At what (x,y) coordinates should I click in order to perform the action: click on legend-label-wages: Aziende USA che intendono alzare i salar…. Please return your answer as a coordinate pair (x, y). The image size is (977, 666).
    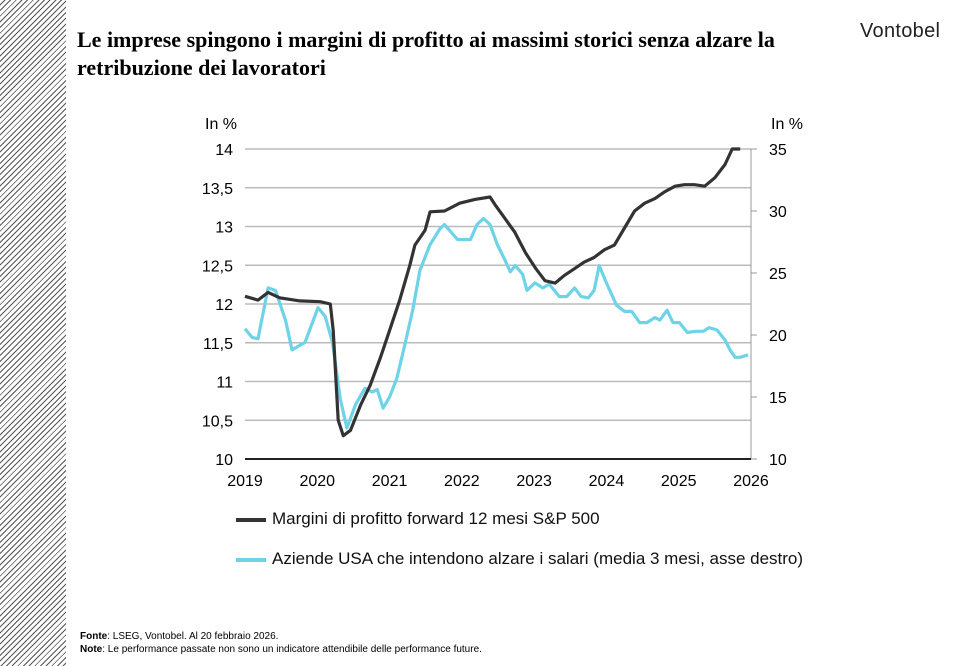
    Looking at the image, I should click on (538, 558).